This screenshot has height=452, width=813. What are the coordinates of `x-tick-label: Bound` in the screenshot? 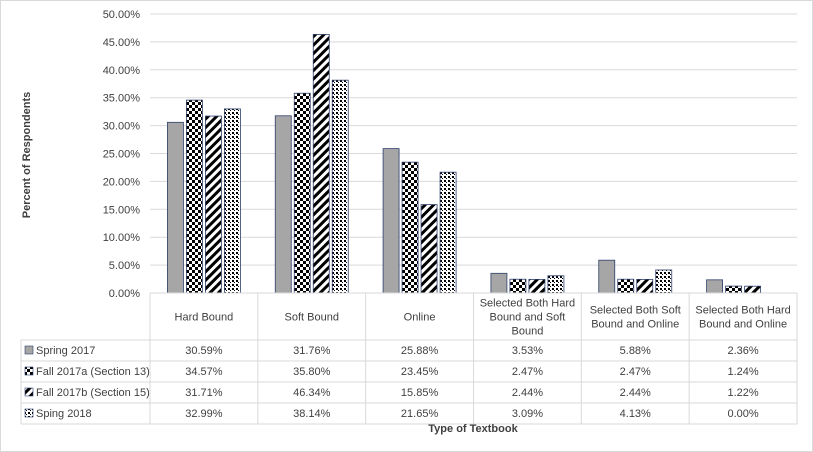 It's located at (528, 332).